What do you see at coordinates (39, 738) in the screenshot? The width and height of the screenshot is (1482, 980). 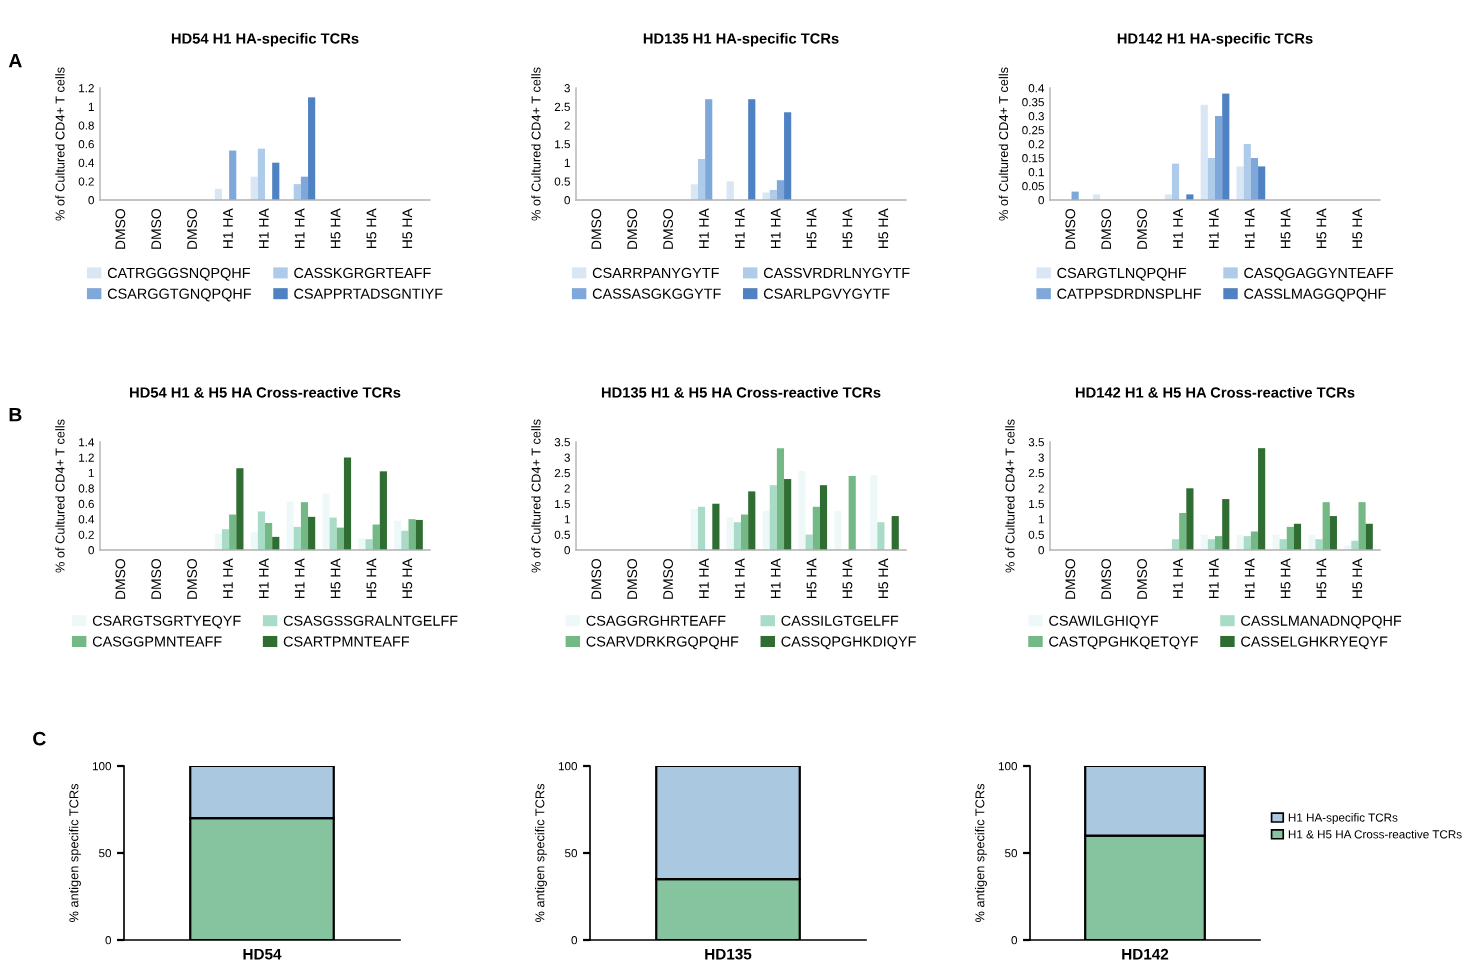 I see `text: C` at bounding box center [39, 738].